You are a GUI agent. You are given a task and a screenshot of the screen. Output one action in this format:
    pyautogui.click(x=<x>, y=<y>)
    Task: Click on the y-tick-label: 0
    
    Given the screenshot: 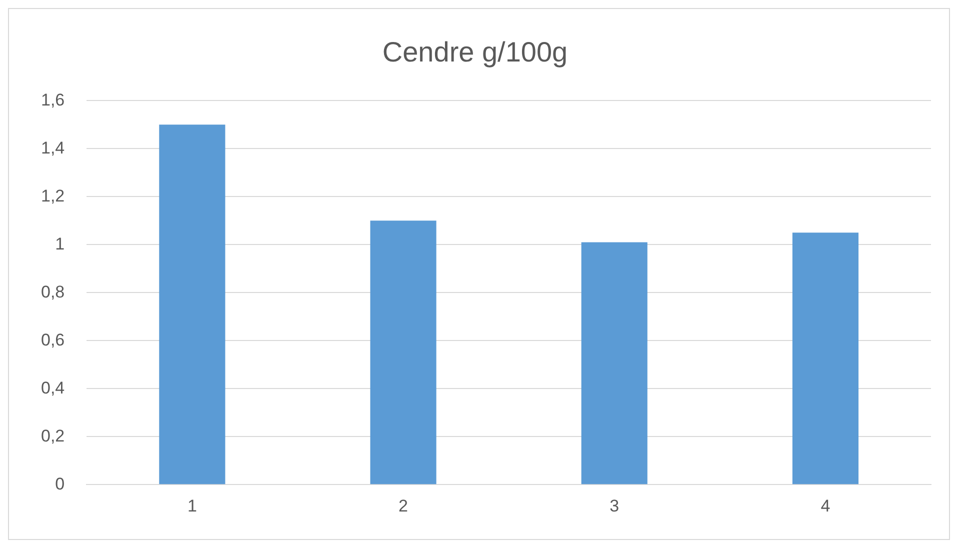 What is the action you would take?
    pyautogui.click(x=60, y=484)
    